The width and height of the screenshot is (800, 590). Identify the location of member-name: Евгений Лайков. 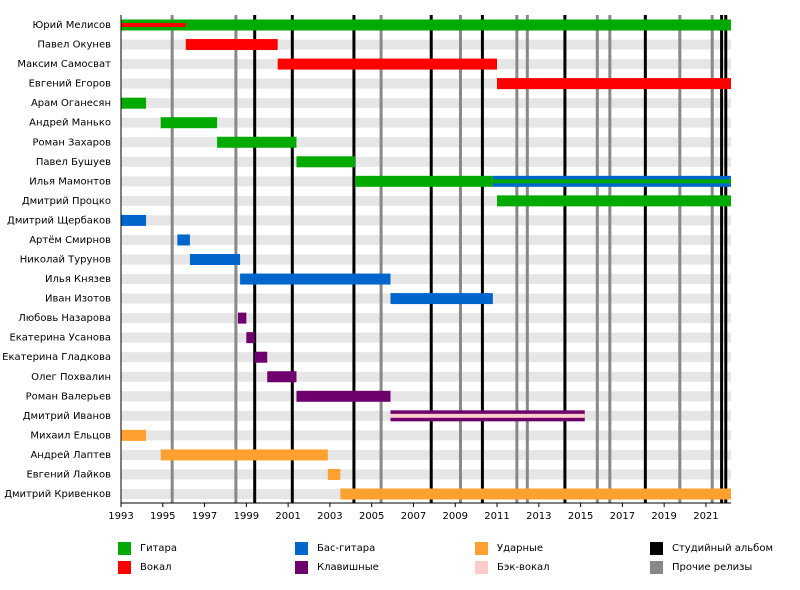
(68, 474).